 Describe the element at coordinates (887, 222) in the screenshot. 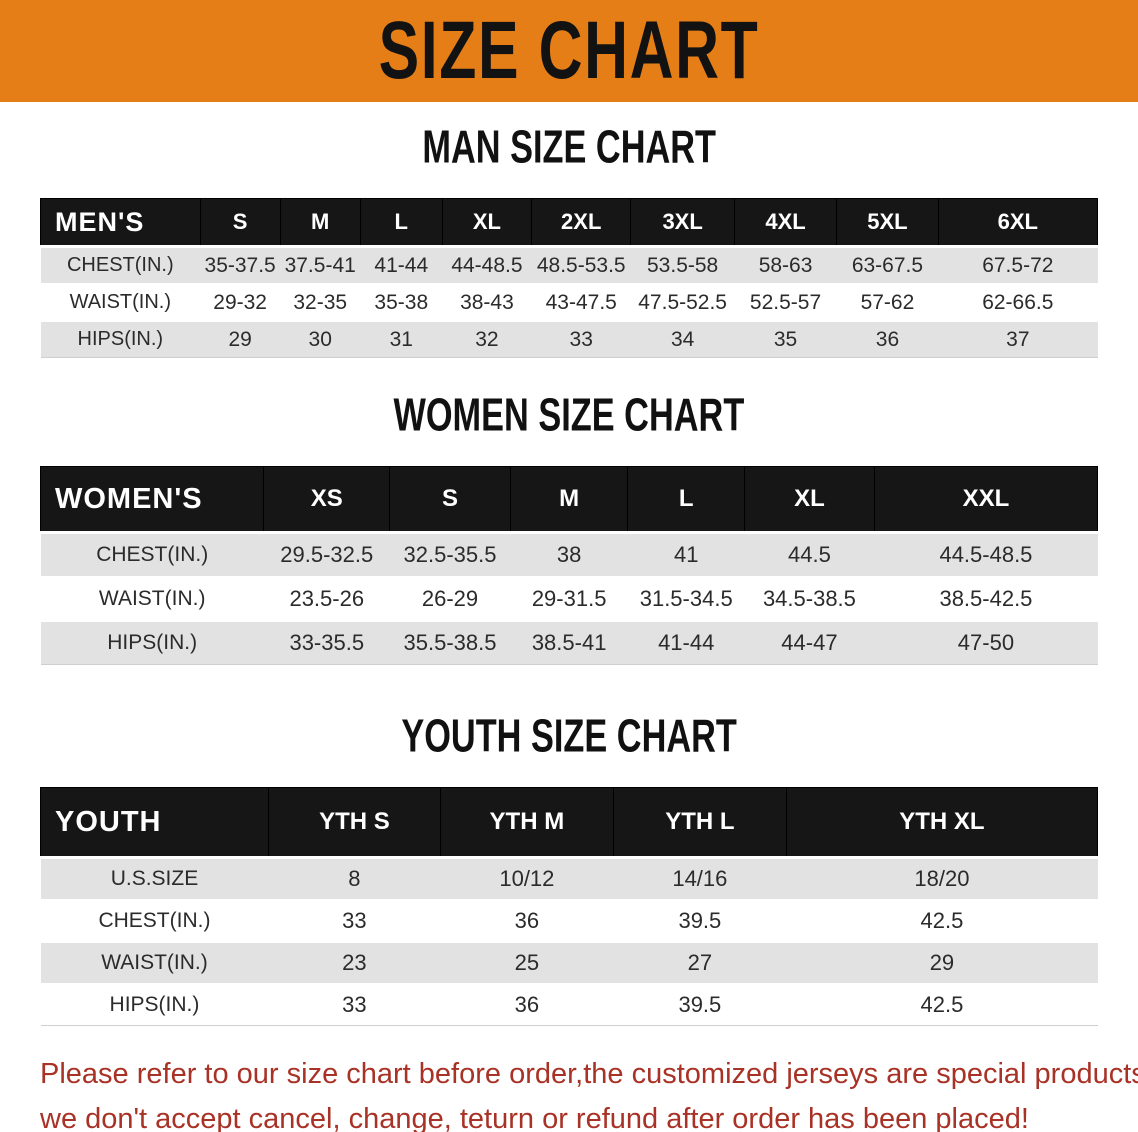

I see `column-header: 5XL` at that location.